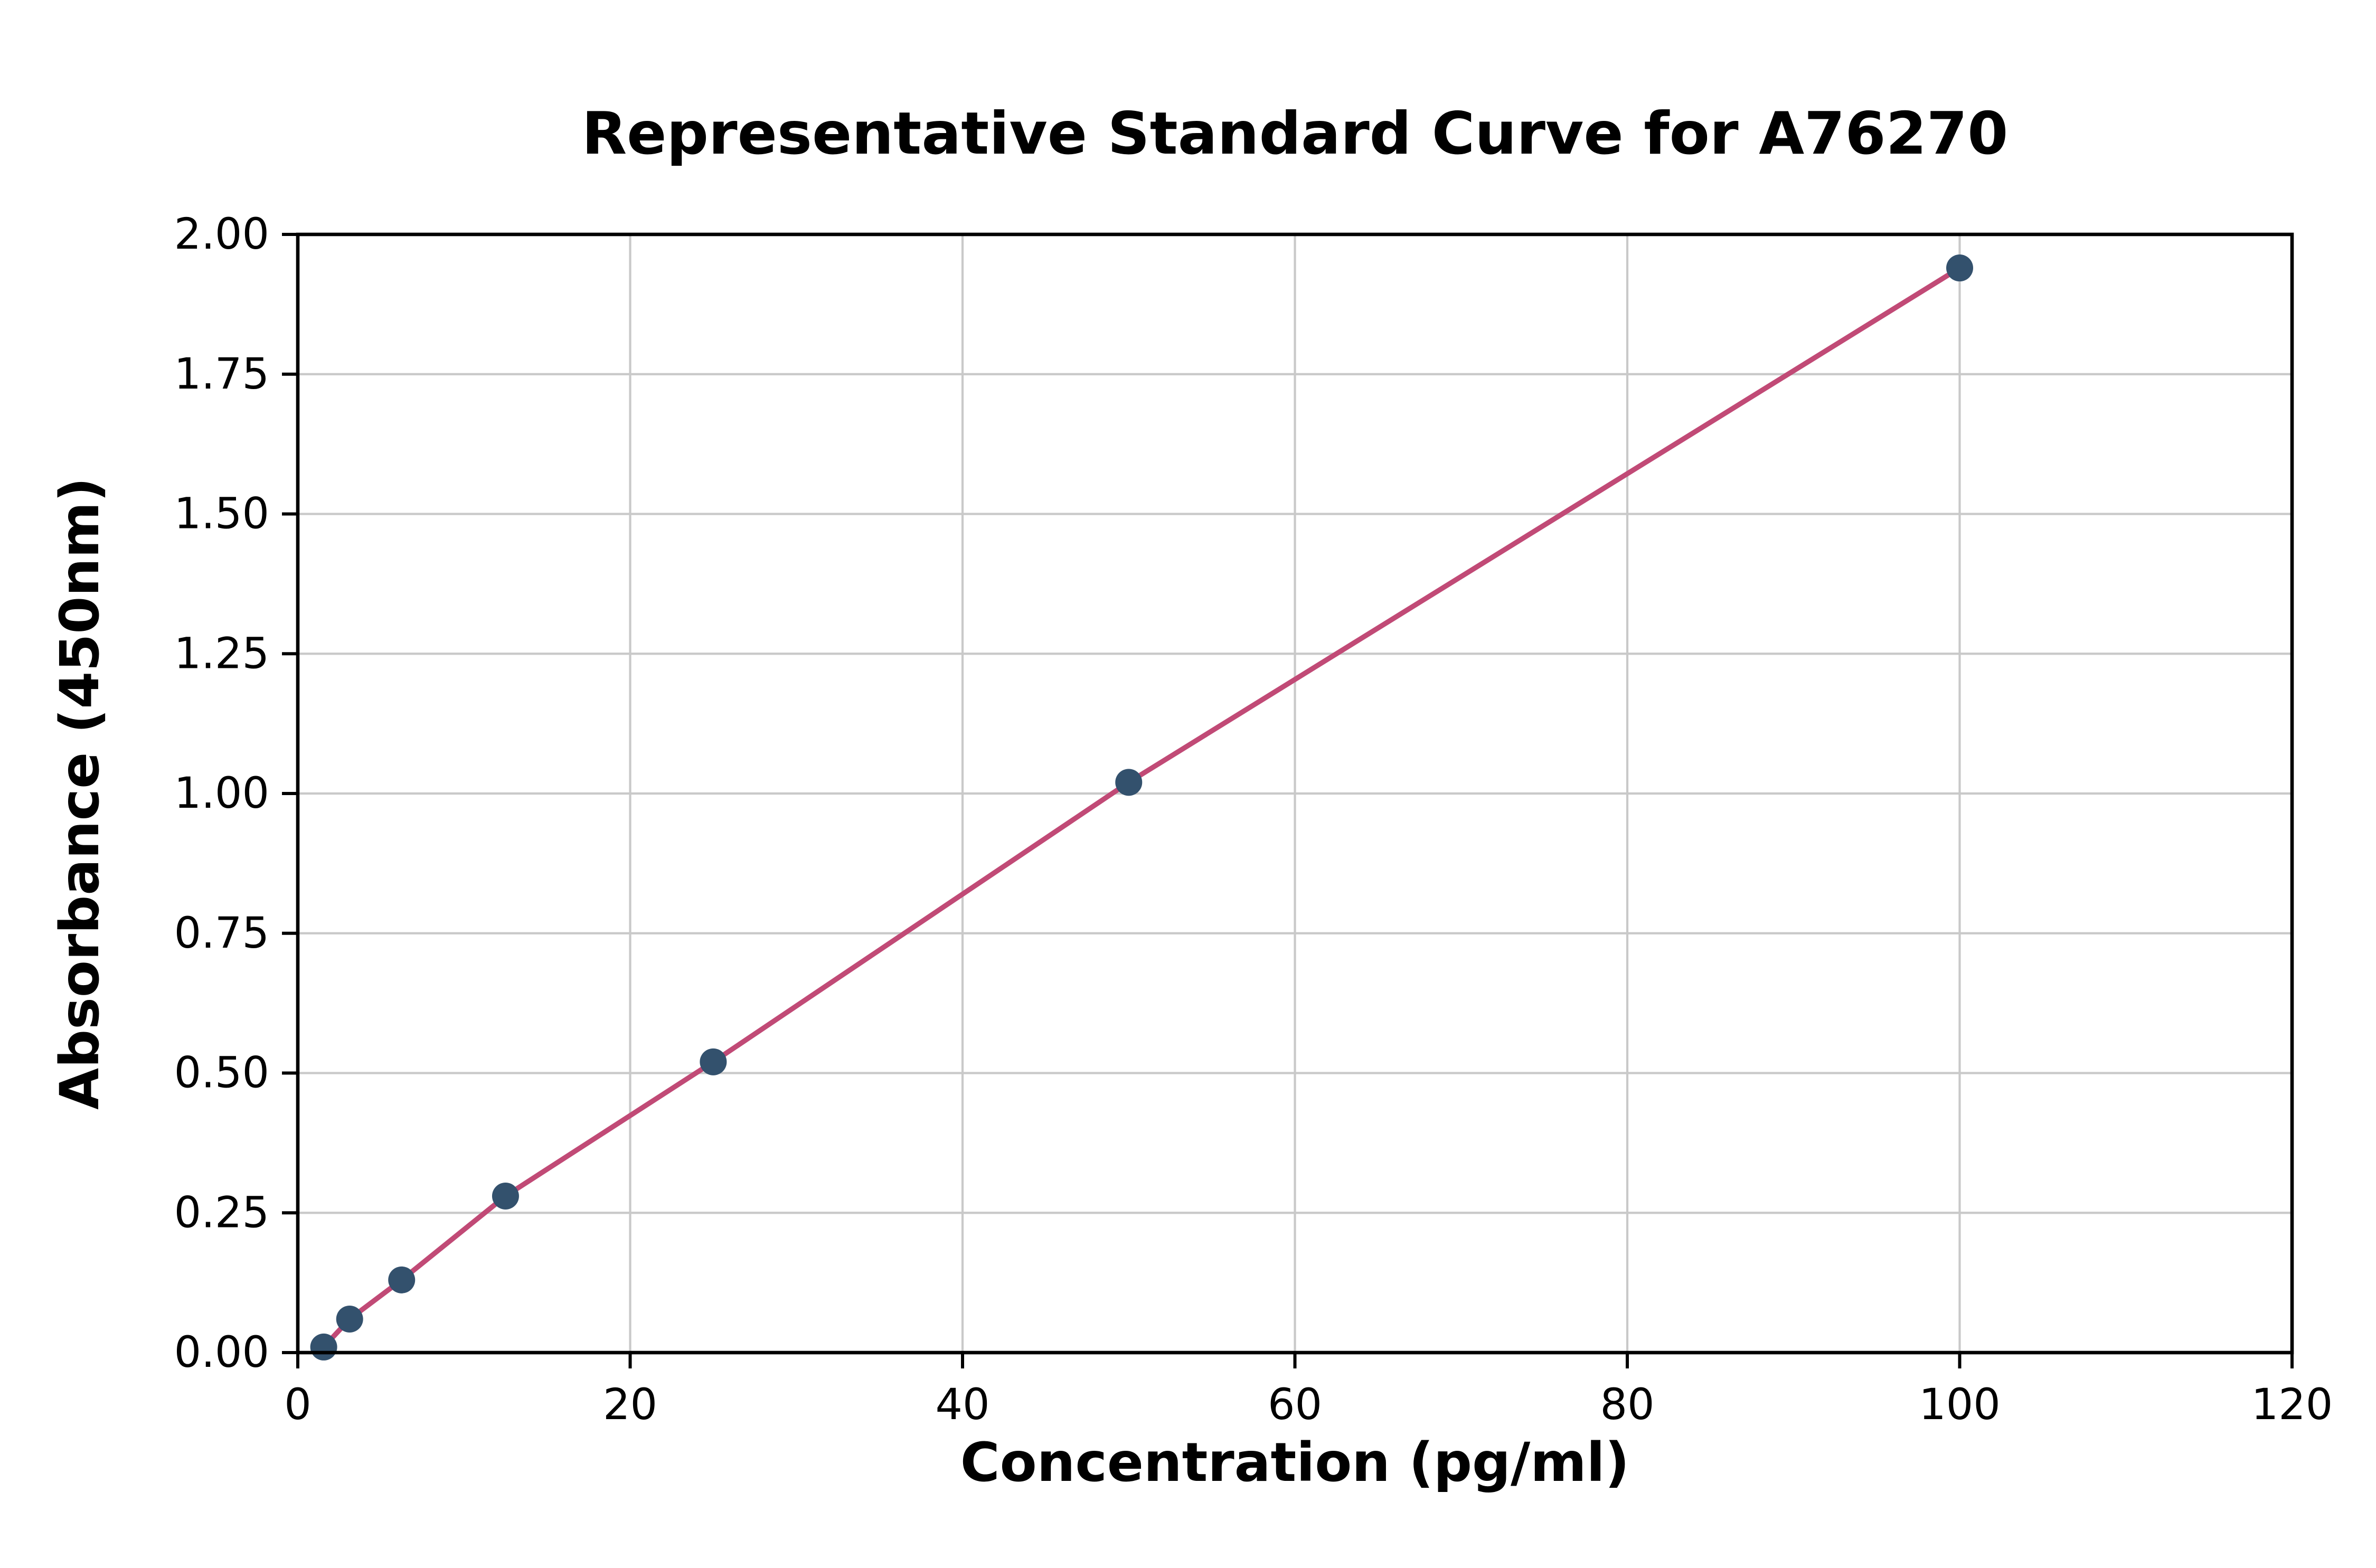 The width and height of the screenshot is (2376, 1568). What do you see at coordinates (221, 374) in the screenshot?
I see `y-tick-label: 1.75` at bounding box center [221, 374].